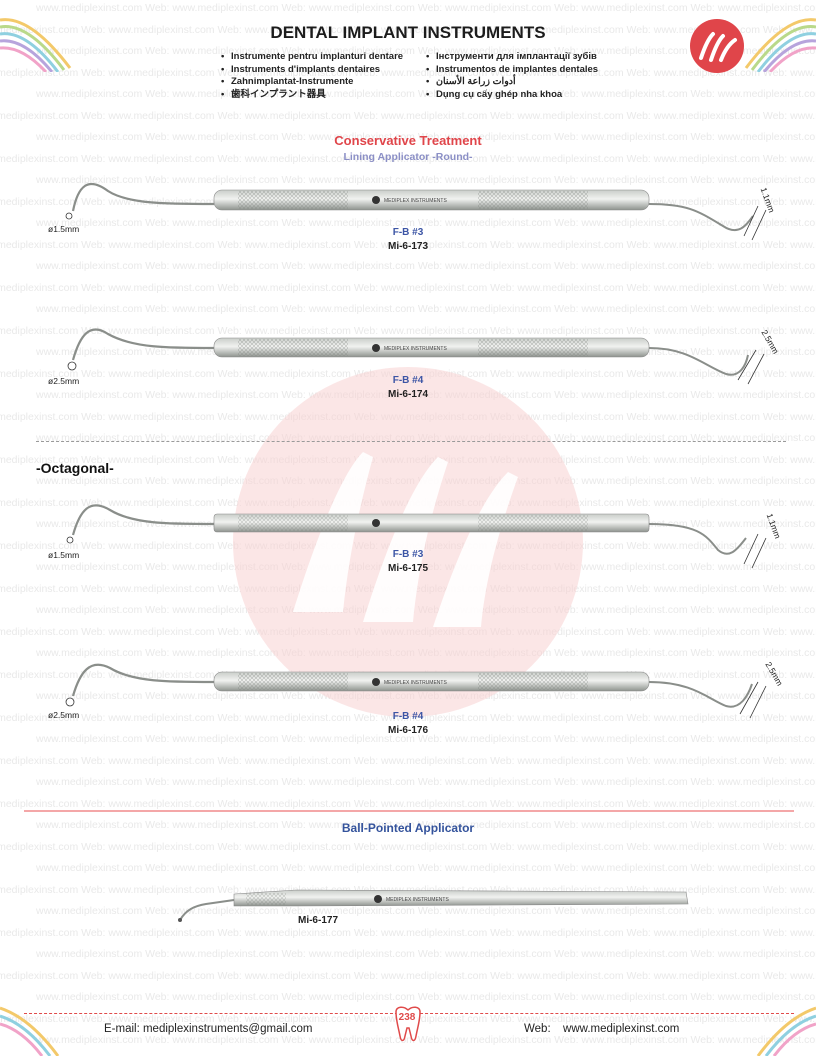 This screenshot has height=1056, width=816. Describe the element at coordinates (512, 57) in the screenshot. I see `language-item: Інструменти для імплантації зубів` at that location.